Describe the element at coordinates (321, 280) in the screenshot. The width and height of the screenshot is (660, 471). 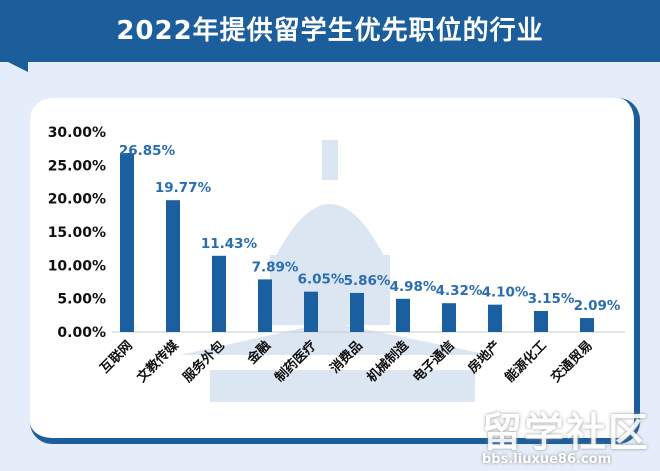
I see `data-label: 6.05%` at that location.